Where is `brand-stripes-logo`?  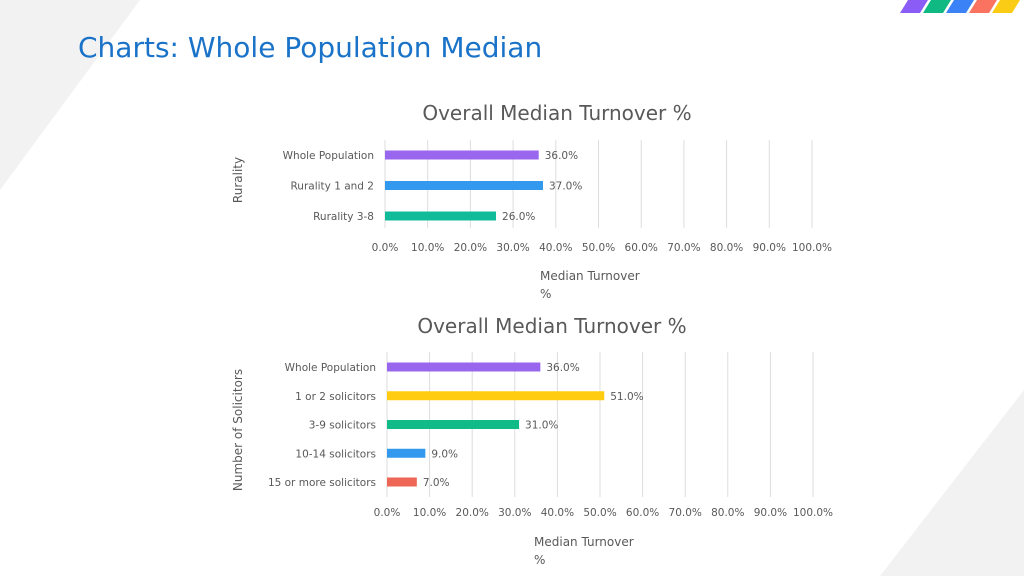
brand-stripes-logo is located at coordinates (960, 6).